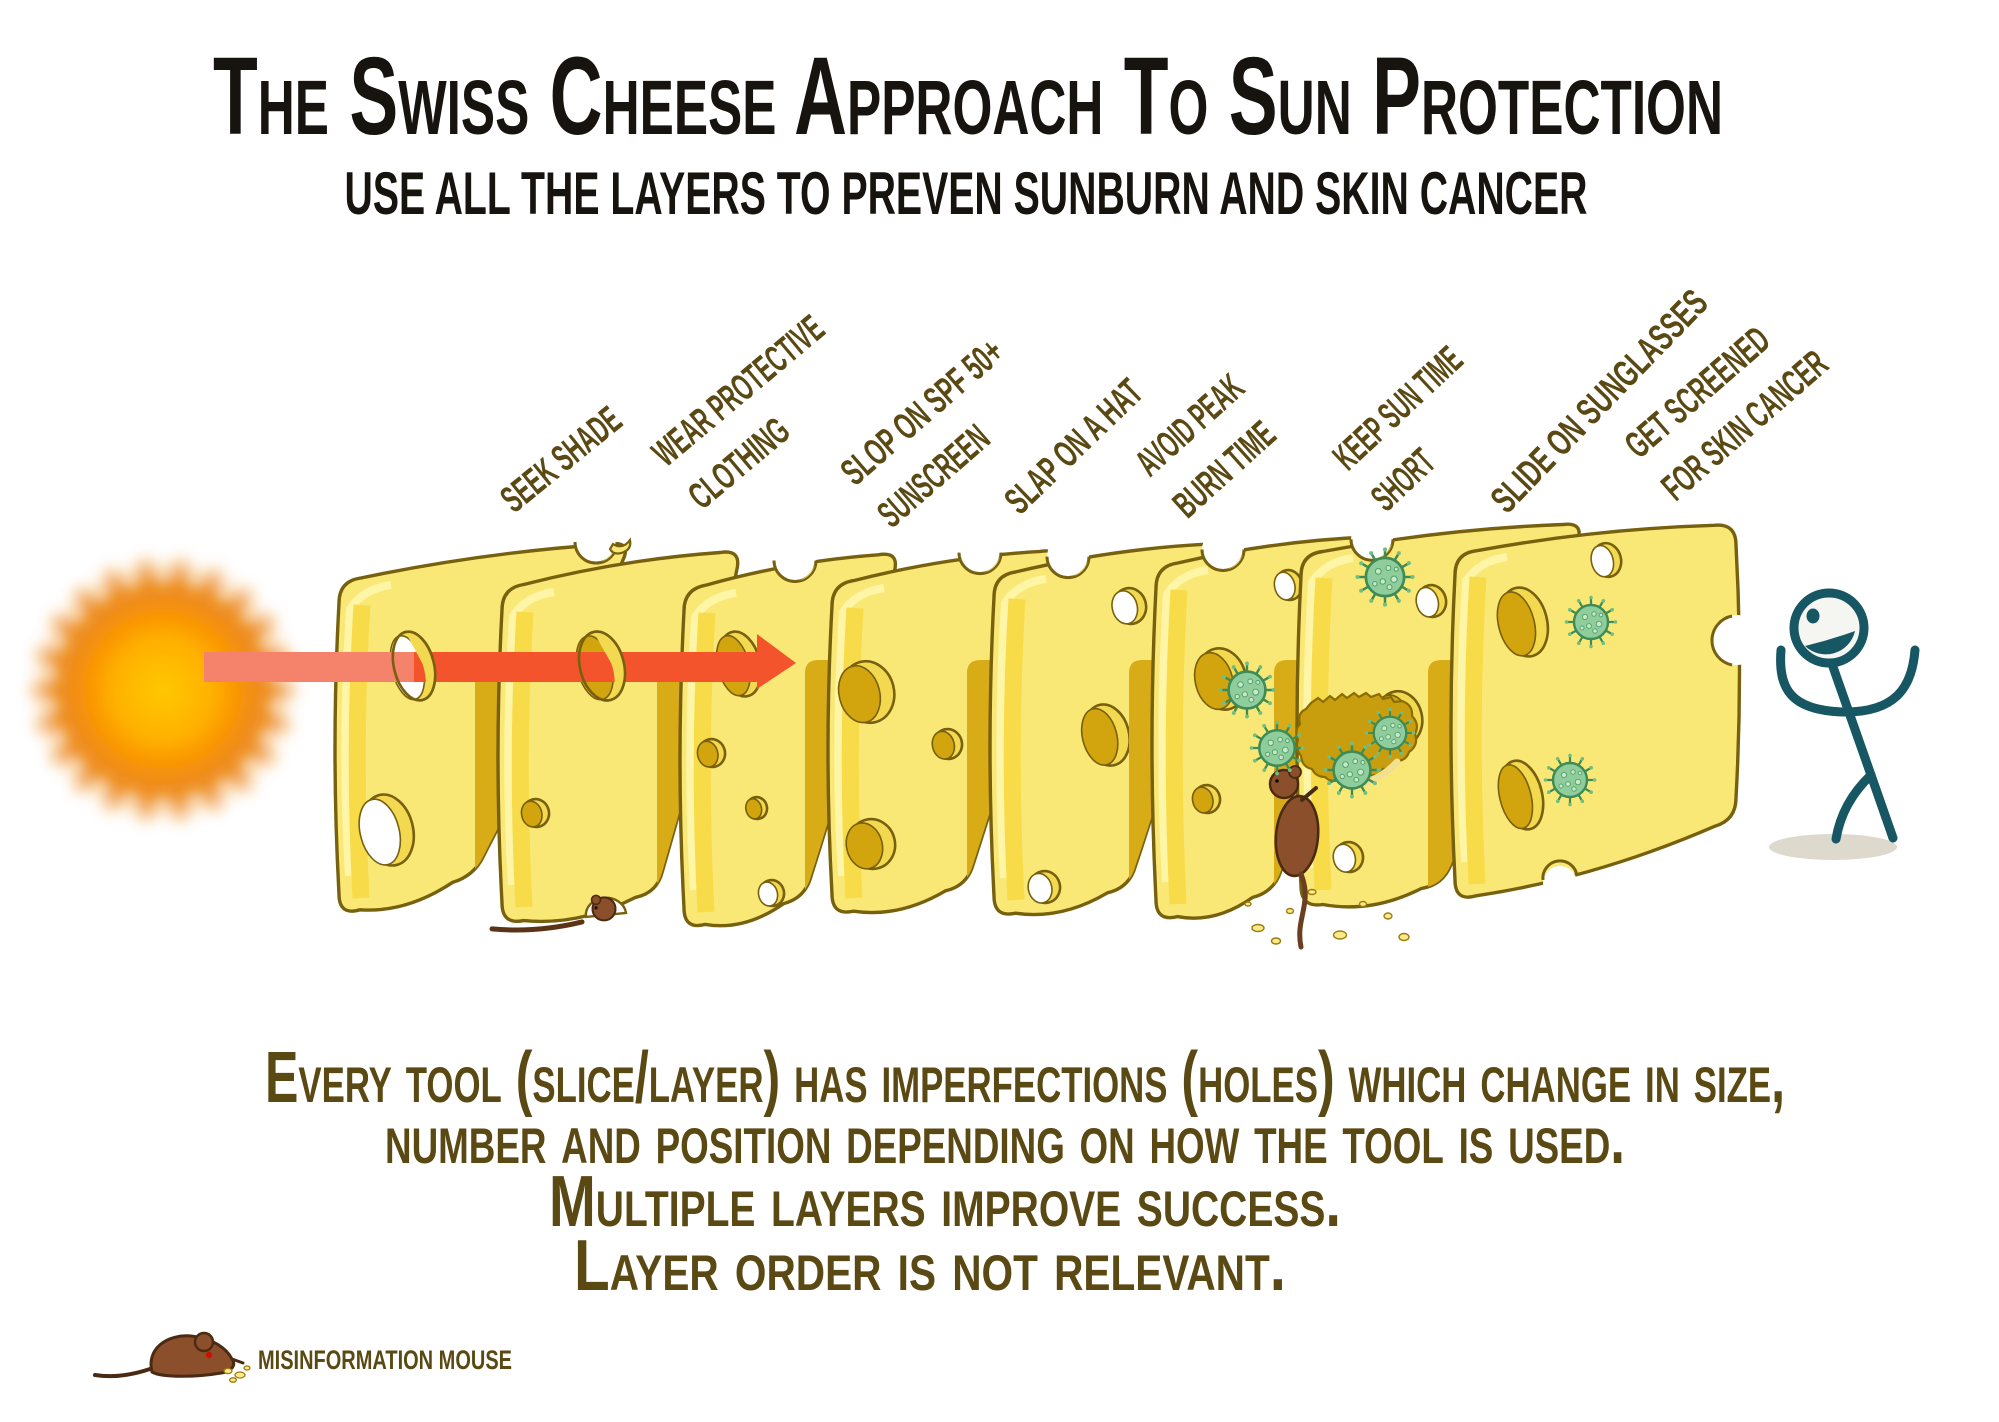 The width and height of the screenshot is (1999, 1422). I want to click on svg-text: SLAP ON A HAT, so click(1074, 446).